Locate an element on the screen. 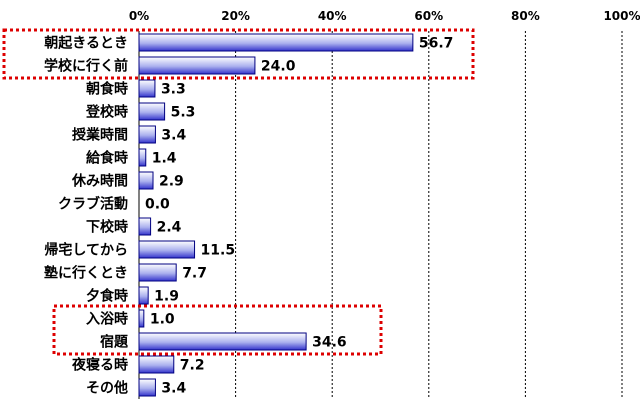  category-label: 宿題 is located at coordinates (114, 342).